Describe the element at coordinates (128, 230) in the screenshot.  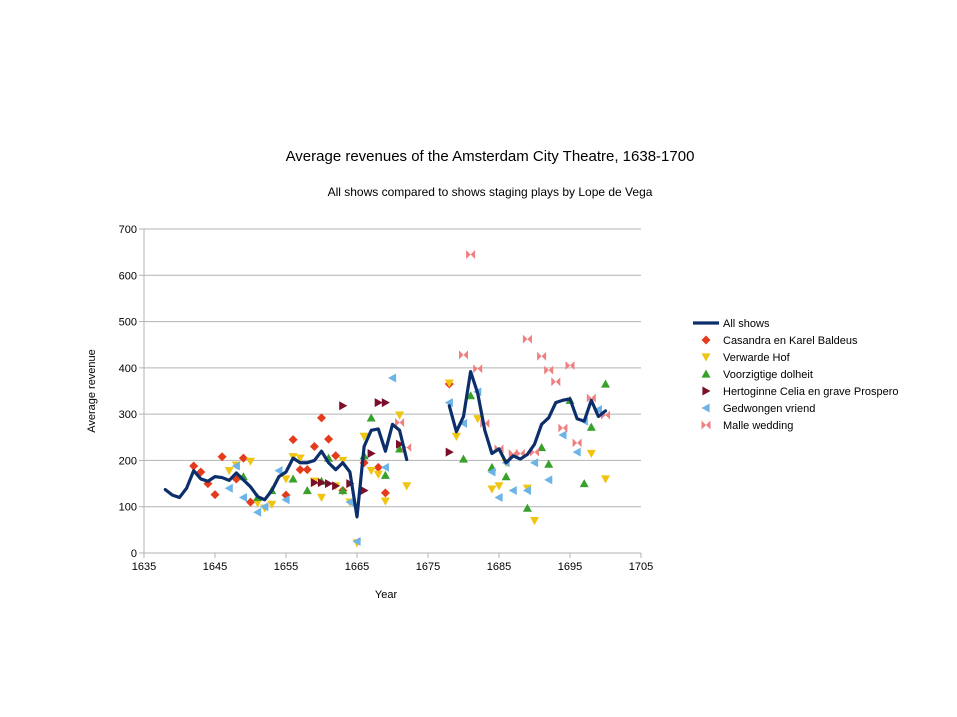
I see `y-tick-label: 700` at that location.